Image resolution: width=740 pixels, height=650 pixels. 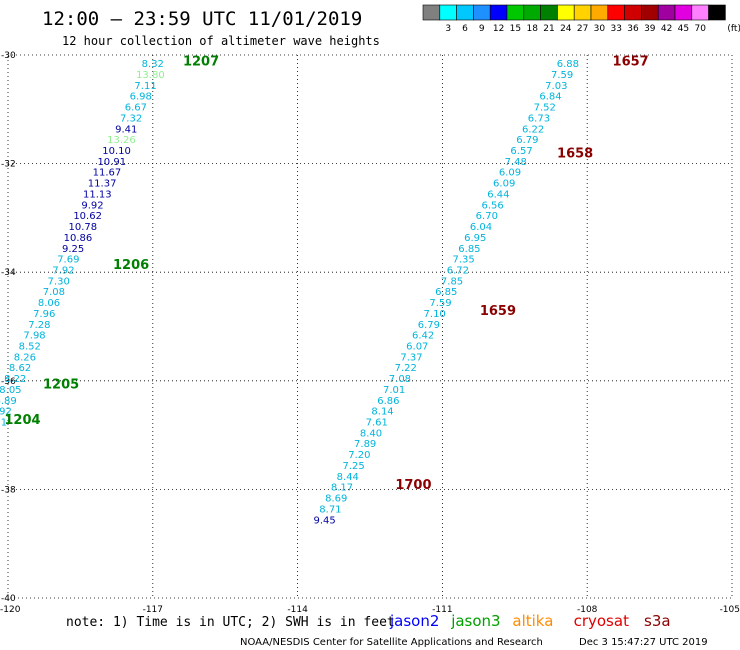 What do you see at coordinates (8, 273) in the screenshot?
I see `latitude-tick-label: -34` at bounding box center [8, 273].